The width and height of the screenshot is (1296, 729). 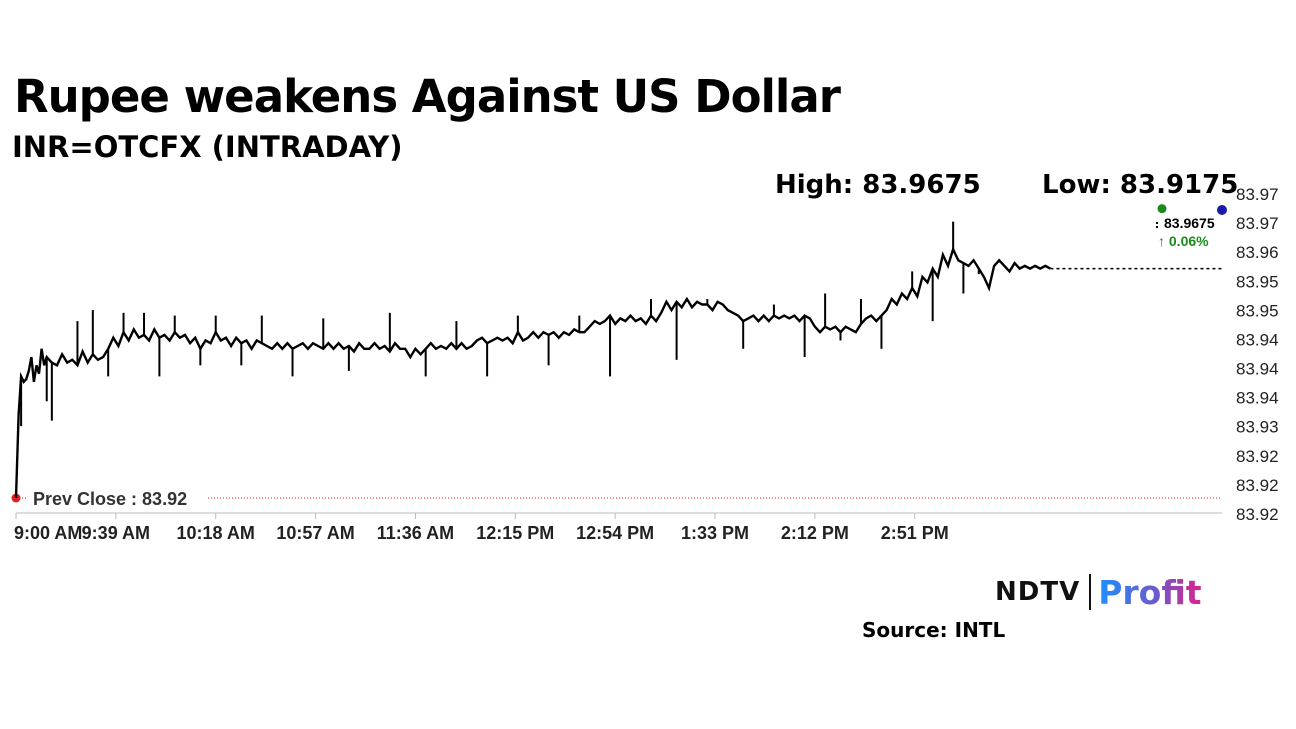 What do you see at coordinates (207, 147) in the screenshot?
I see `chart-subtitle: INR=OTCFX (INTRADAY)` at bounding box center [207, 147].